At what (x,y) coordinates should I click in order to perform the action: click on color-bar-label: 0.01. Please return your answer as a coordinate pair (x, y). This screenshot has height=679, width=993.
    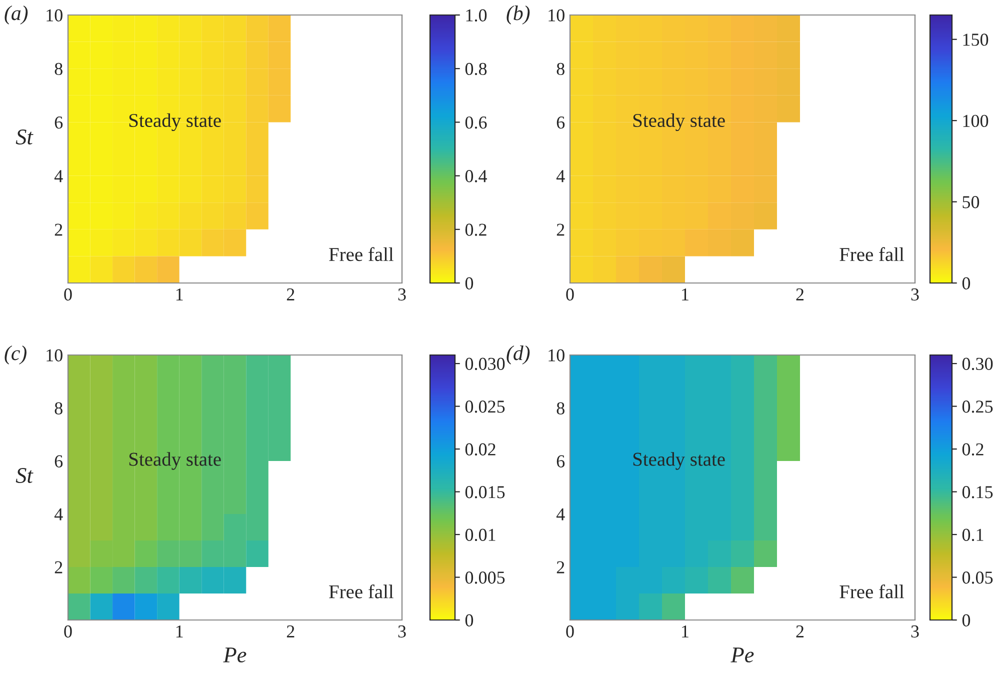
    Looking at the image, I should click on (480, 535).